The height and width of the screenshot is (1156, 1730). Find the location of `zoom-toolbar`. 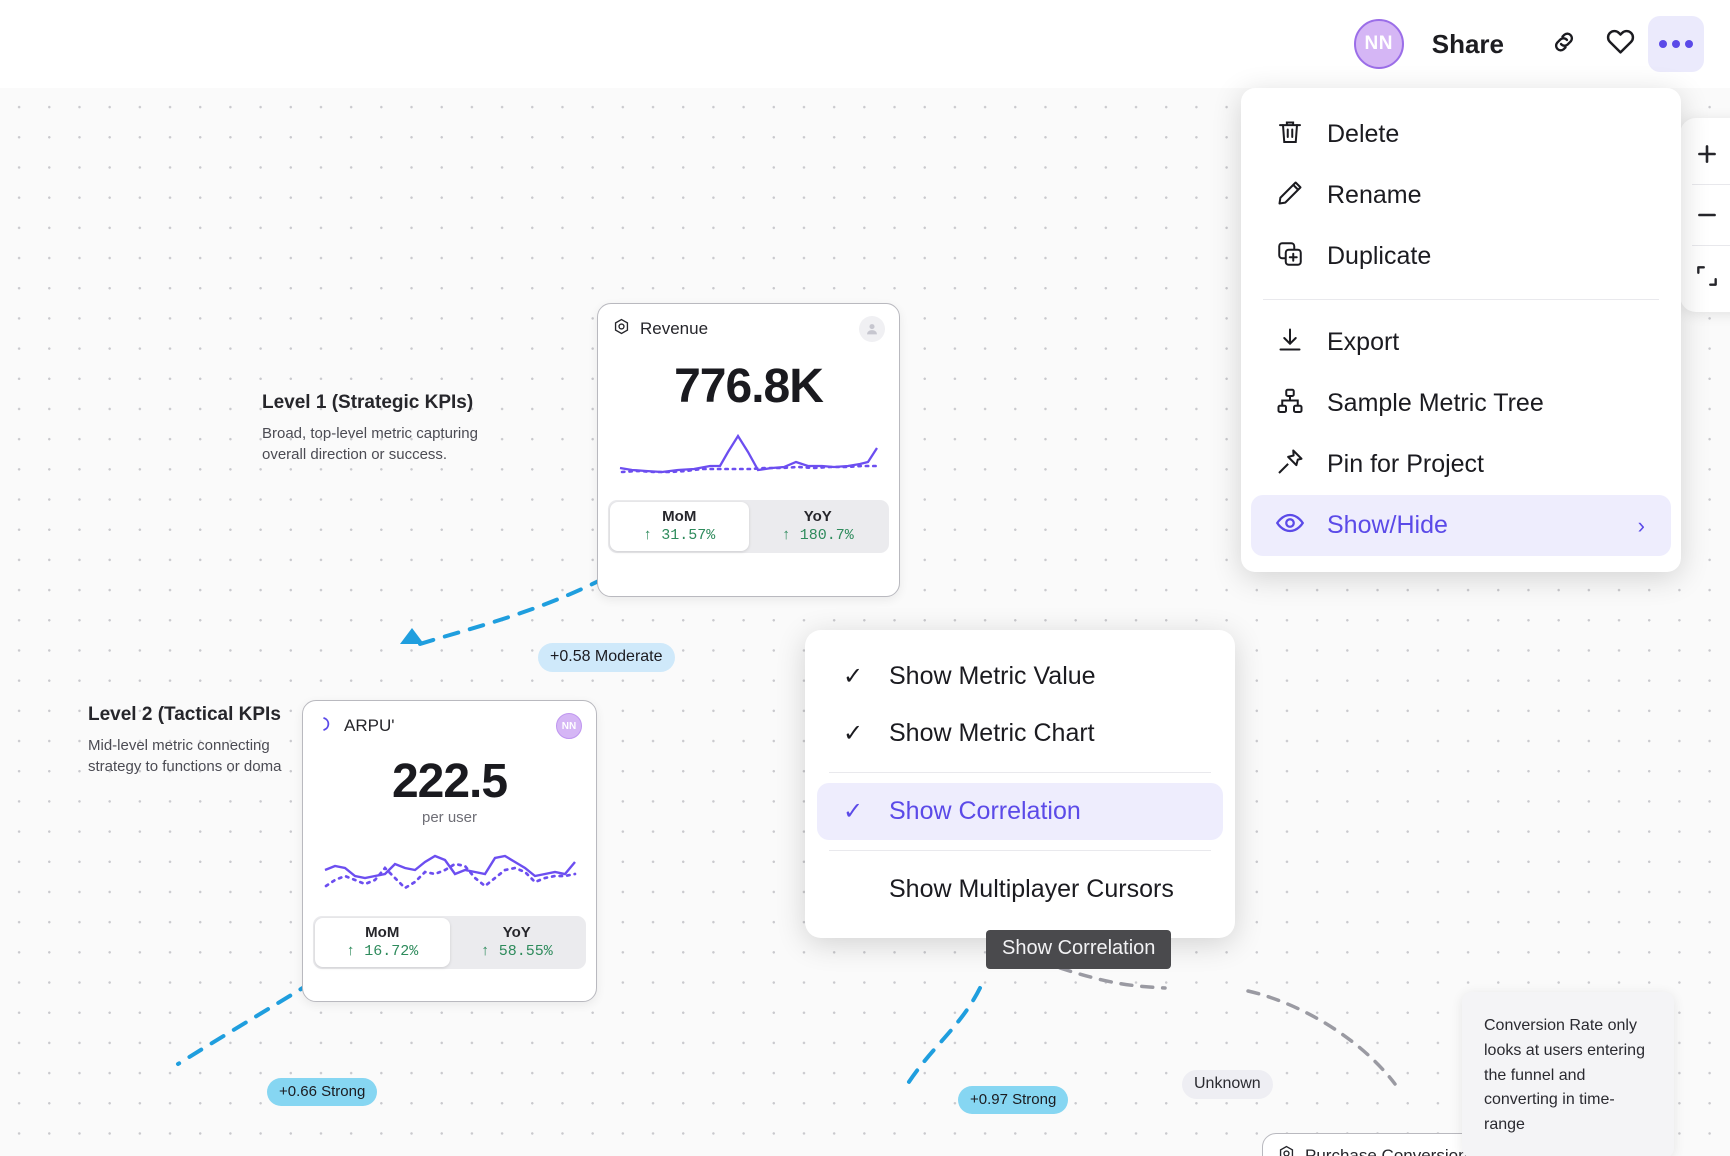

zoom-toolbar is located at coordinates (1705, 215).